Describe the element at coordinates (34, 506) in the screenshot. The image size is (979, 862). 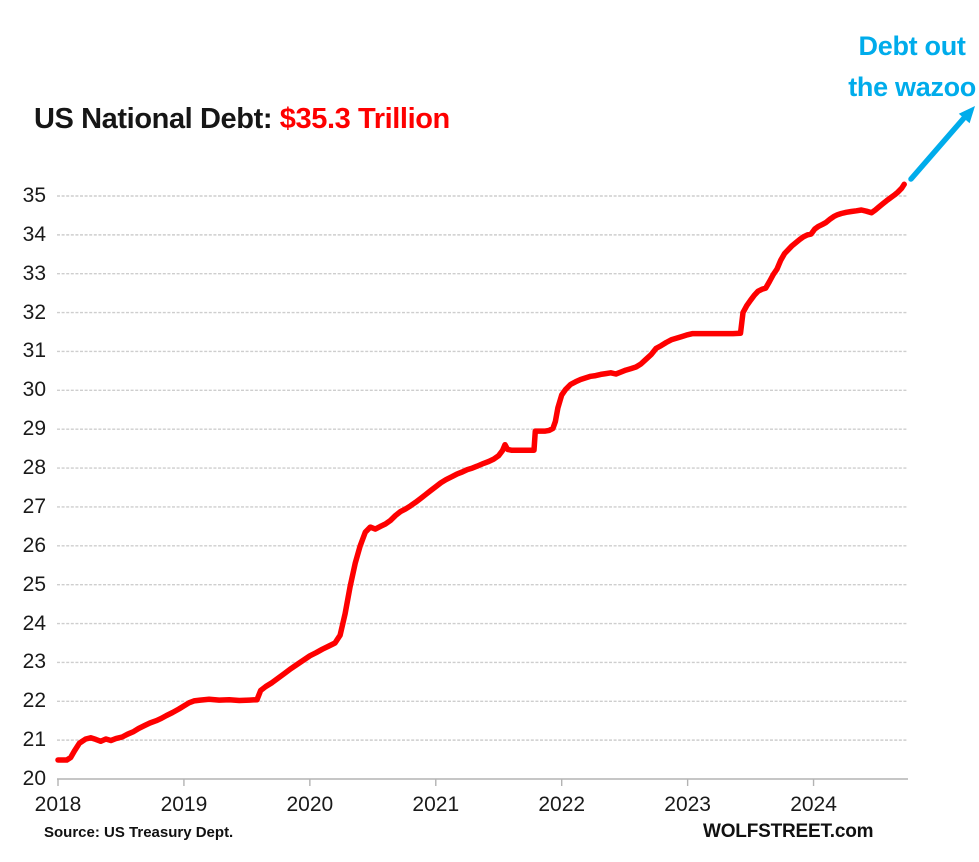
I see `y-tick-label: 27` at that location.